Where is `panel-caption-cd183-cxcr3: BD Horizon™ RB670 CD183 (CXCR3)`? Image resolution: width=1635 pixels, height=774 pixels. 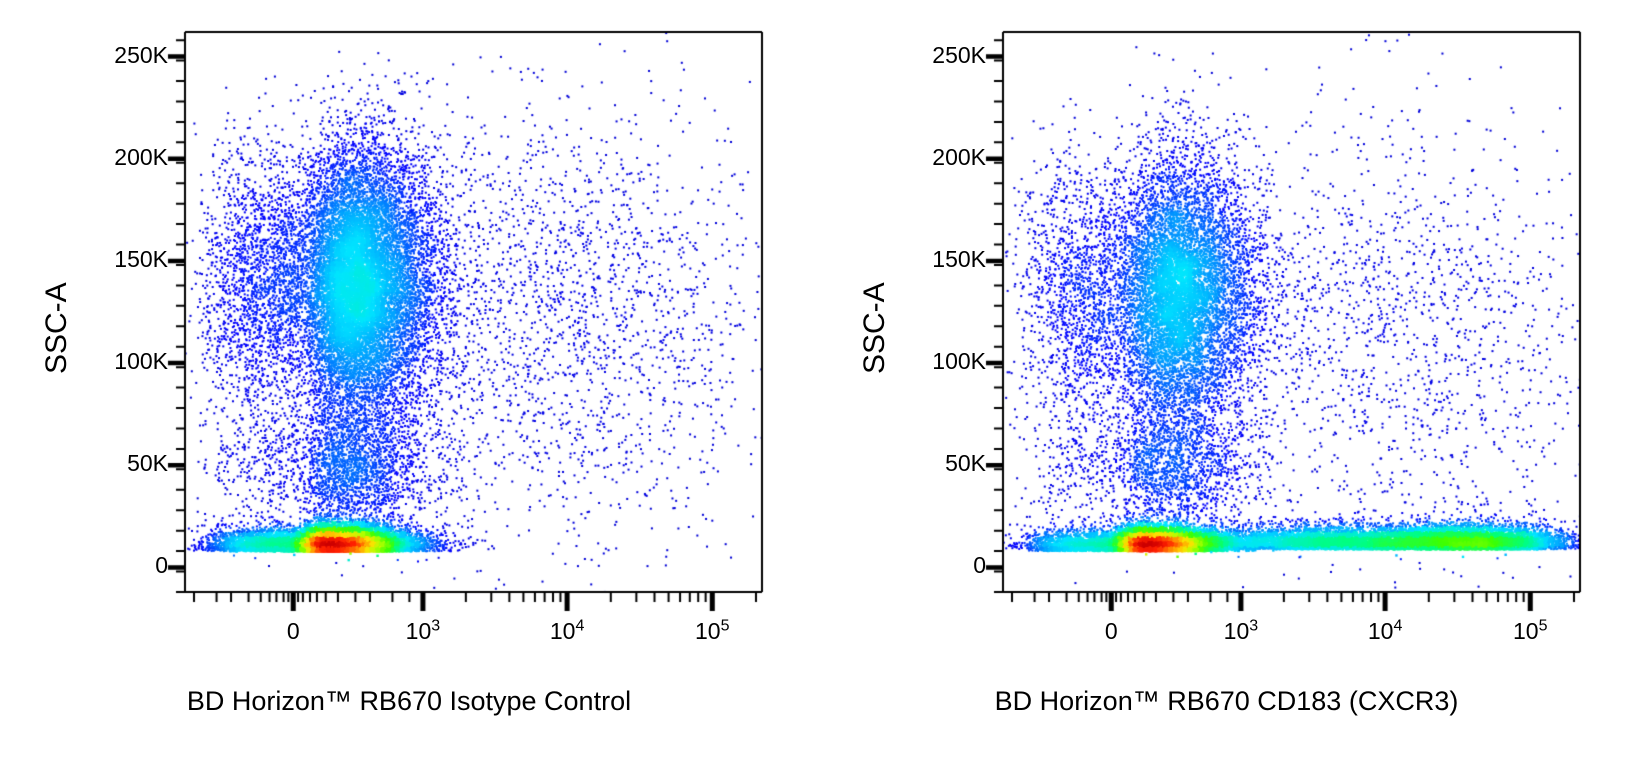
panel-caption-cd183-cxcr3: BD Horizon™ RB670 CD183 (CXCR3) is located at coordinates (1226, 701).